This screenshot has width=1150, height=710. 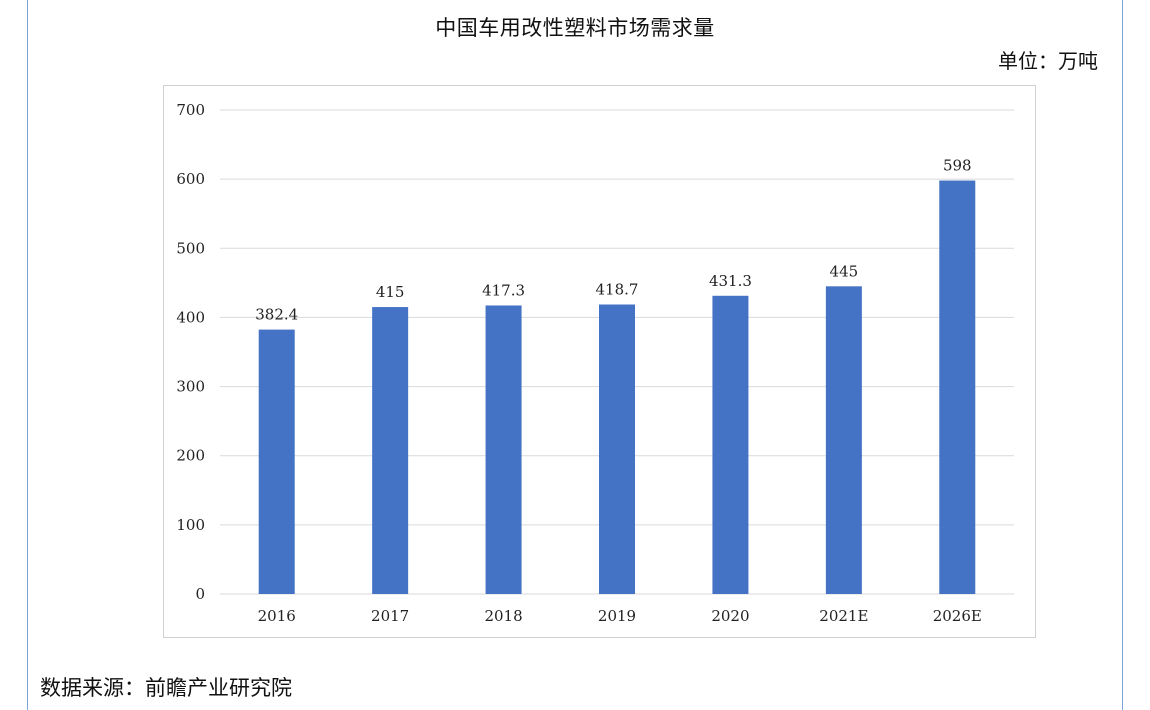 What do you see at coordinates (730, 616) in the screenshot?
I see `x-tick-label: 2020` at bounding box center [730, 616].